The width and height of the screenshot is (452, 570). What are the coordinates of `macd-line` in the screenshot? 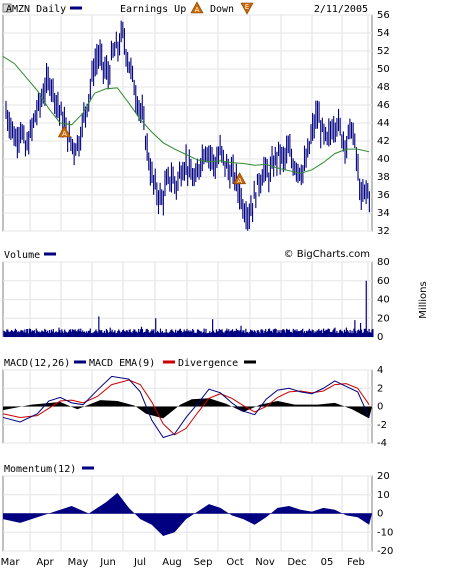 It's located at (186, 407).